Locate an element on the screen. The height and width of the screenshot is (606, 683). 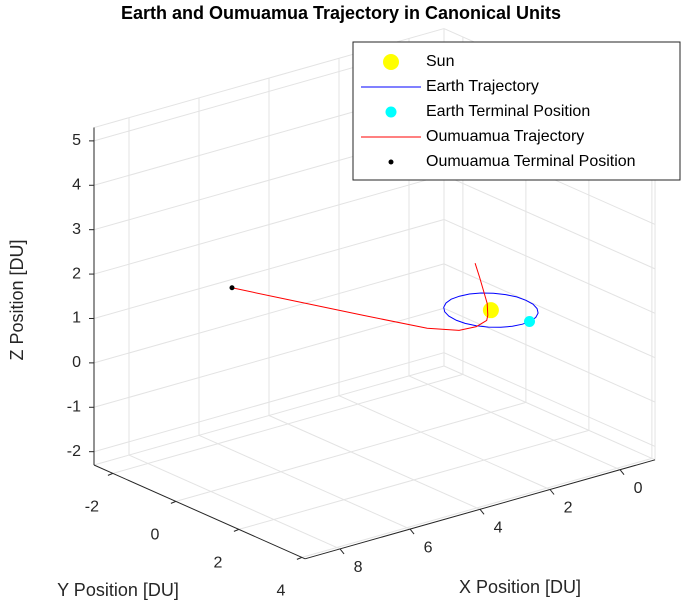
x-tick-label: 0 is located at coordinates (638, 488).